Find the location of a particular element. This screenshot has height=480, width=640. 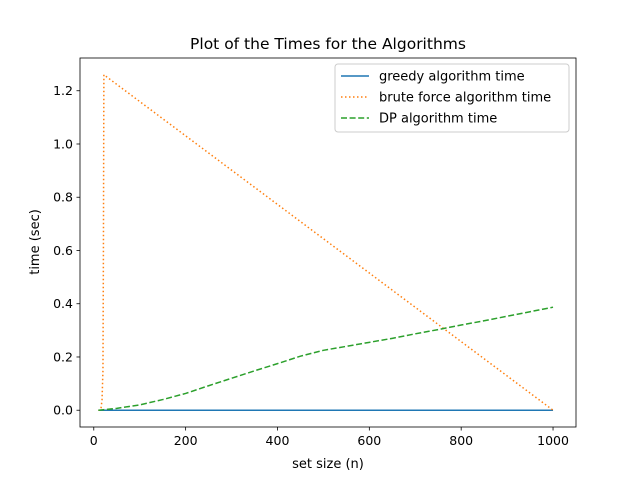

y-tick-label-4: 0.8 is located at coordinates (63, 197).